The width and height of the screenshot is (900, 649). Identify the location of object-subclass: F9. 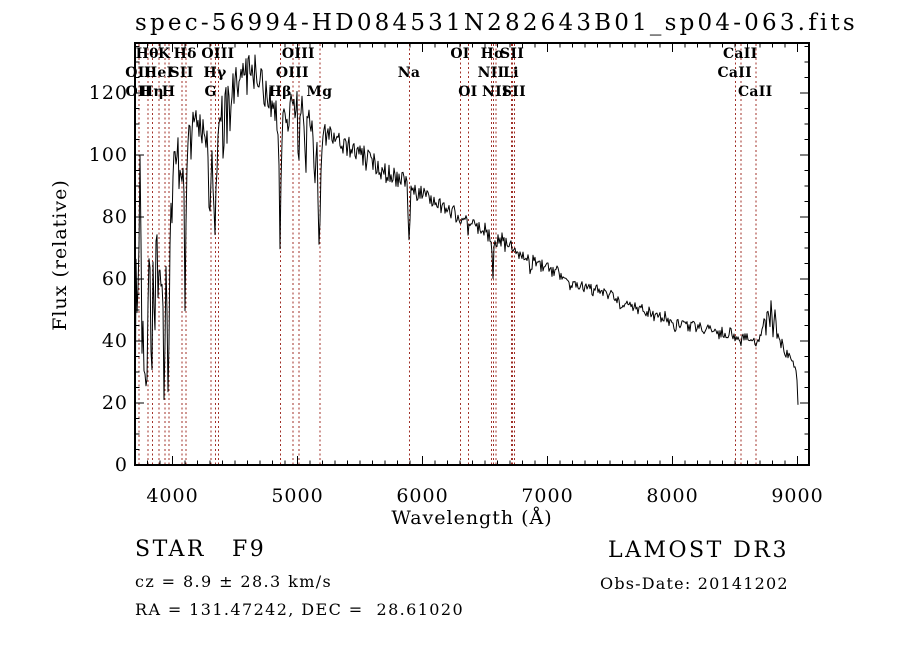
(249, 549).